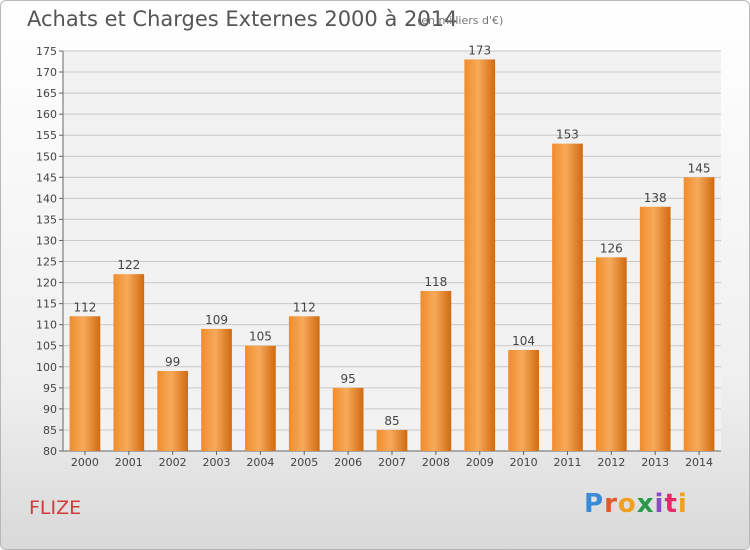  I want to click on x-tick-label: 2011, so click(567, 462).